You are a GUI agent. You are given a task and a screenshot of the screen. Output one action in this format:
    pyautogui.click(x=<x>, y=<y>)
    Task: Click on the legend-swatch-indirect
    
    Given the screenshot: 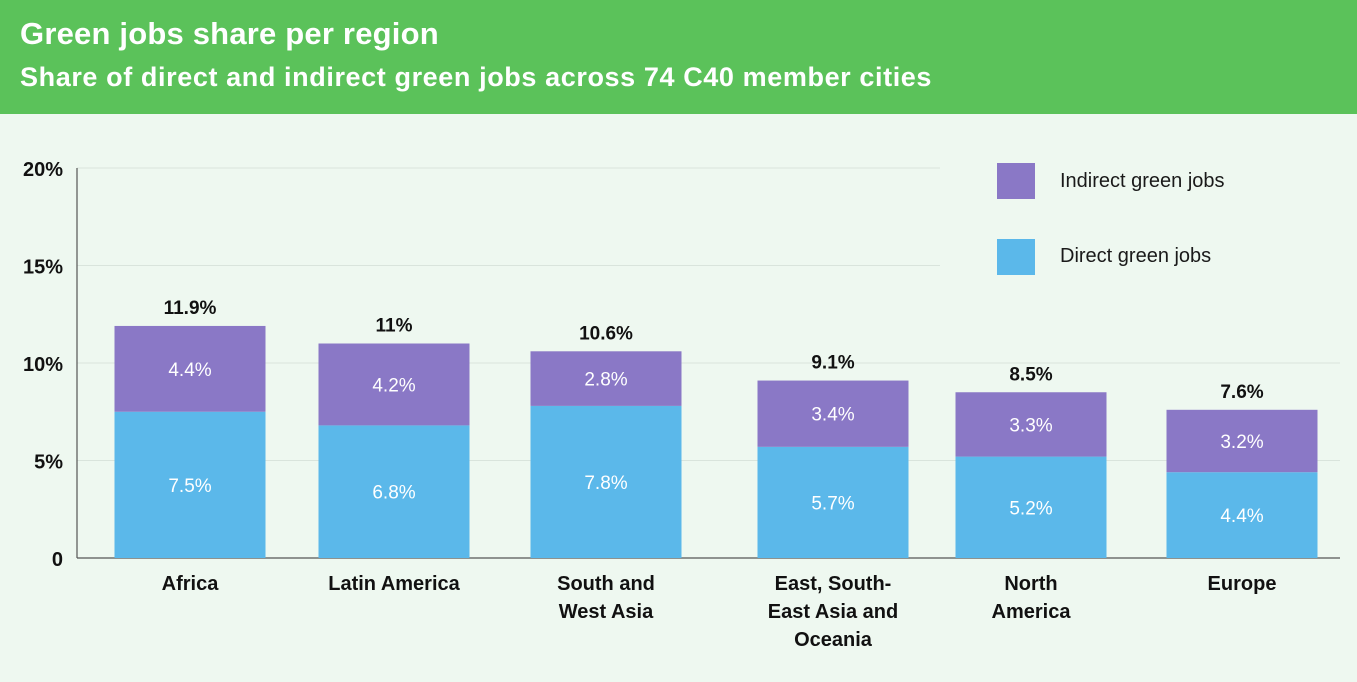 What is the action you would take?
    pyautogui.click(x=1016, y=181)
    